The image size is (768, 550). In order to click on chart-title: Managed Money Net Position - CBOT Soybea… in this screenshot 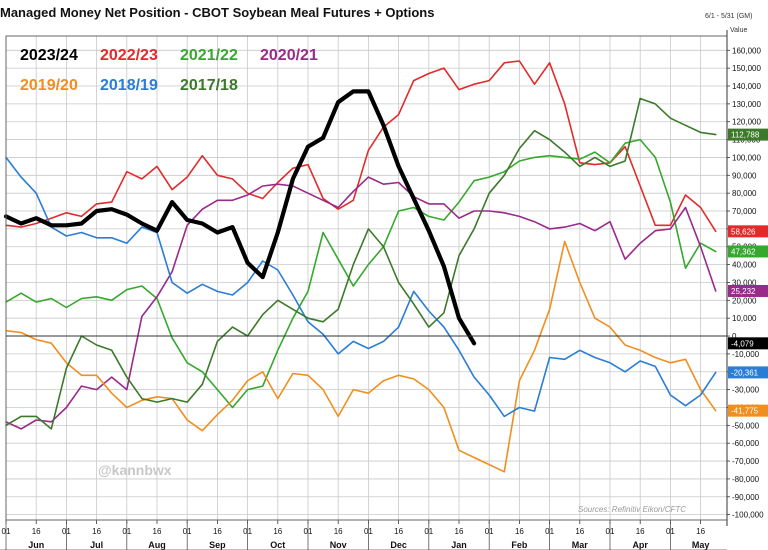, I will do `click(217, 12)`.